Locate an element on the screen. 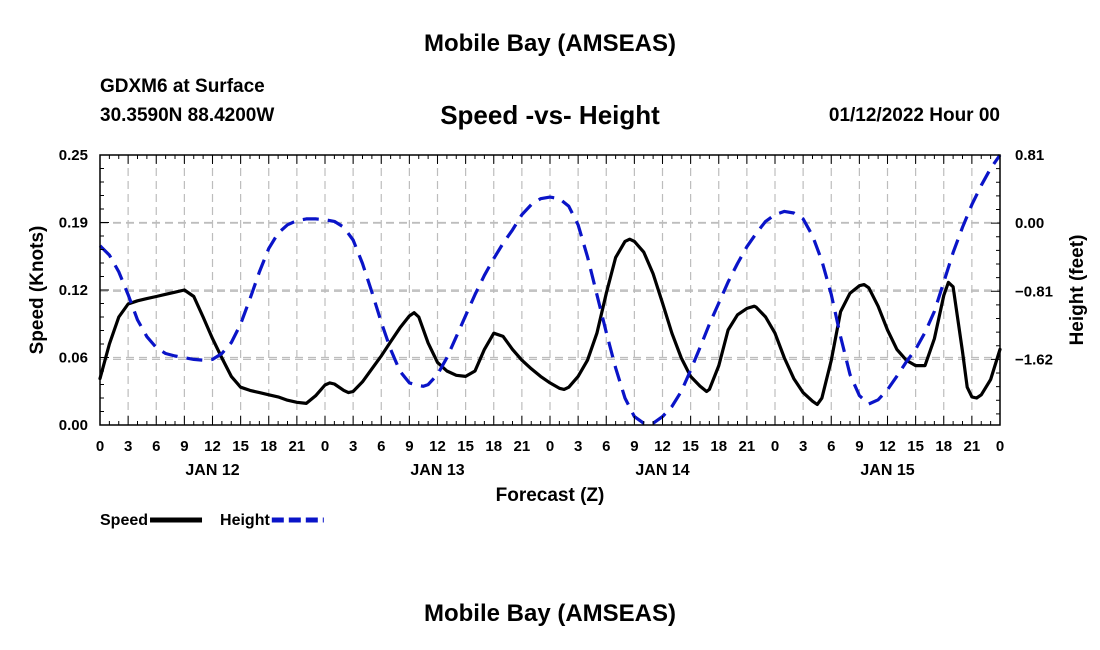 The height and width of the screenshot is (650, 1100). y-right-tick-label: 0.81 is located at coordinates (1029, 155).